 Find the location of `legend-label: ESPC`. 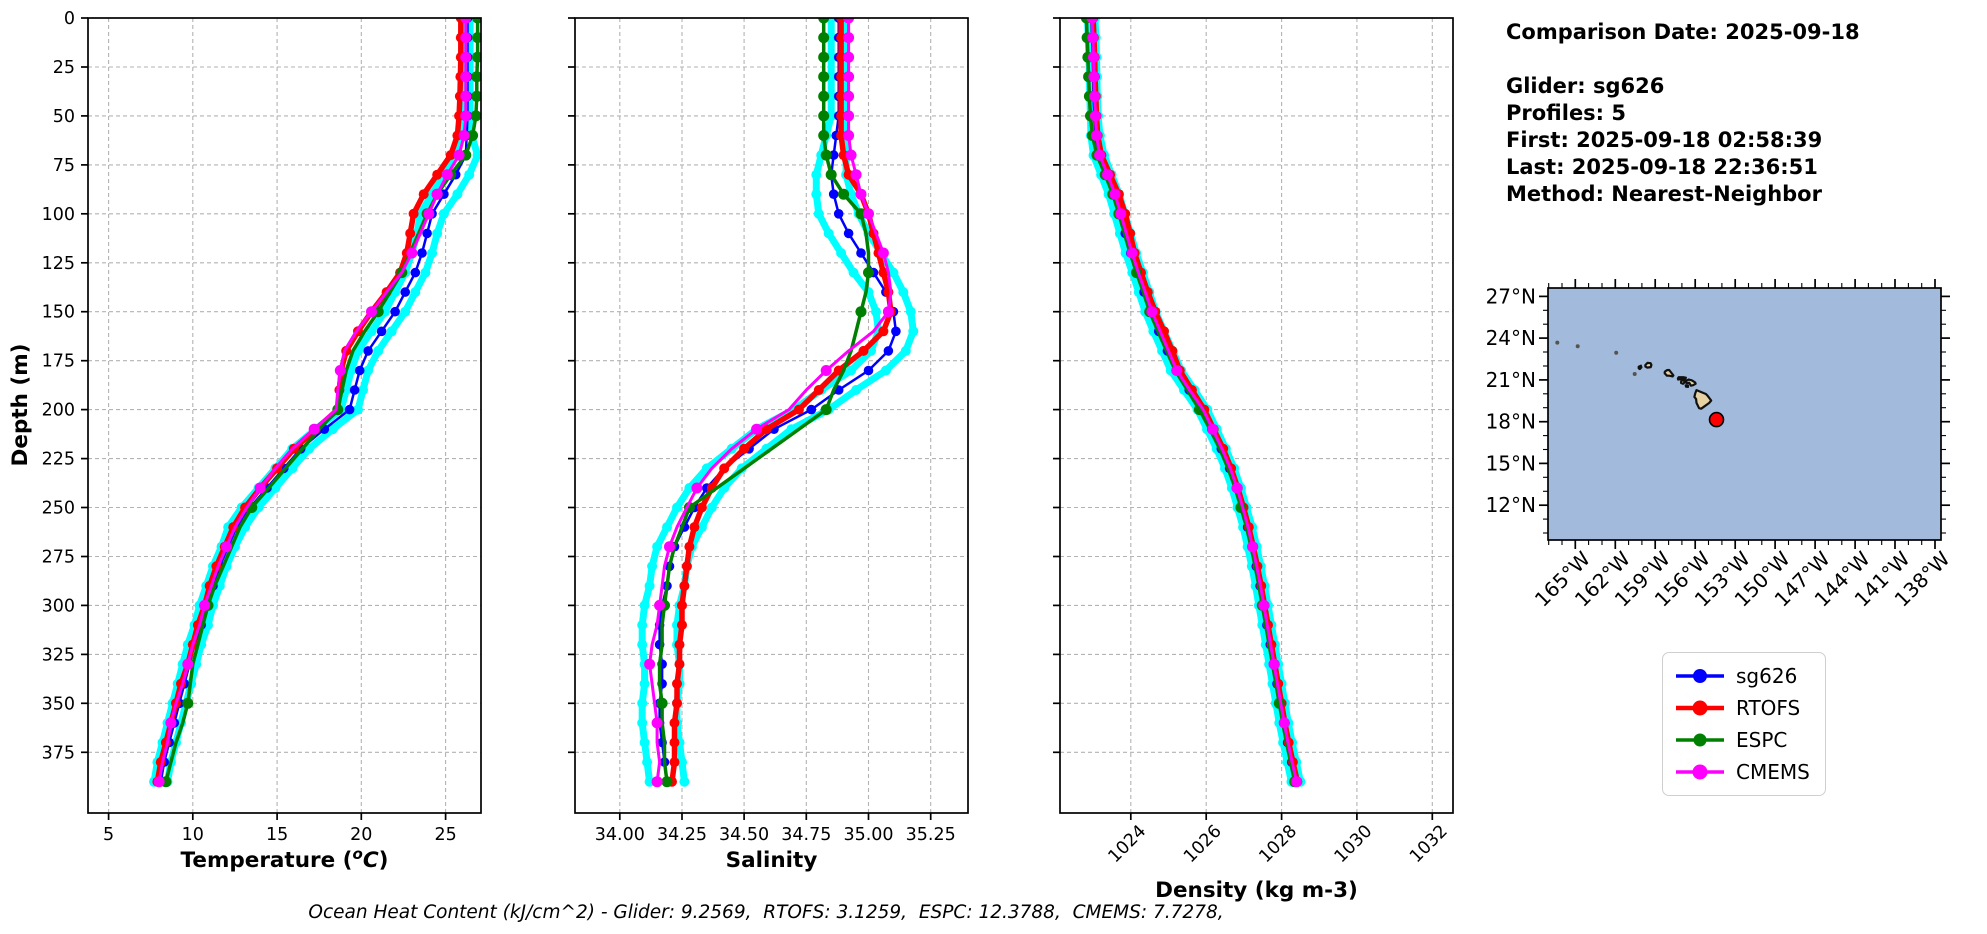

legend-label: ESPC is located at coordinates (1762, 740).